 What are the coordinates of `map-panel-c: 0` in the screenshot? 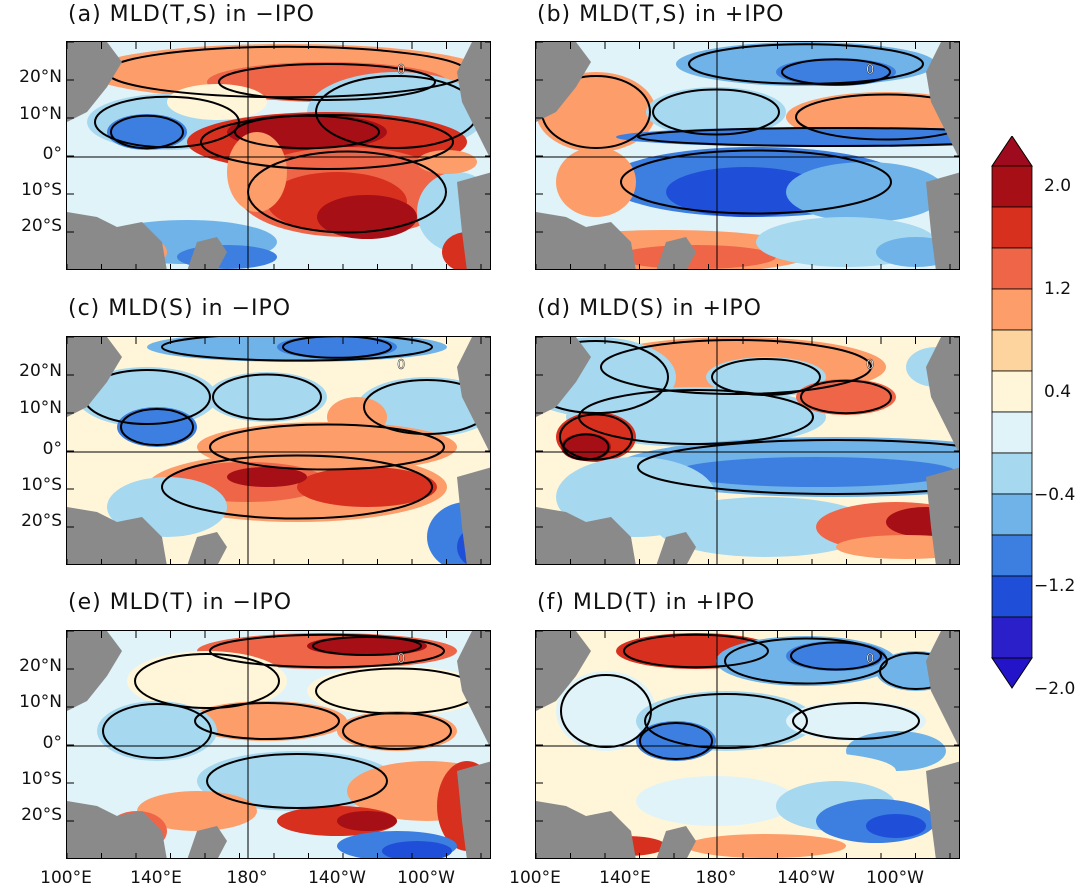 It's located at (278, 450).